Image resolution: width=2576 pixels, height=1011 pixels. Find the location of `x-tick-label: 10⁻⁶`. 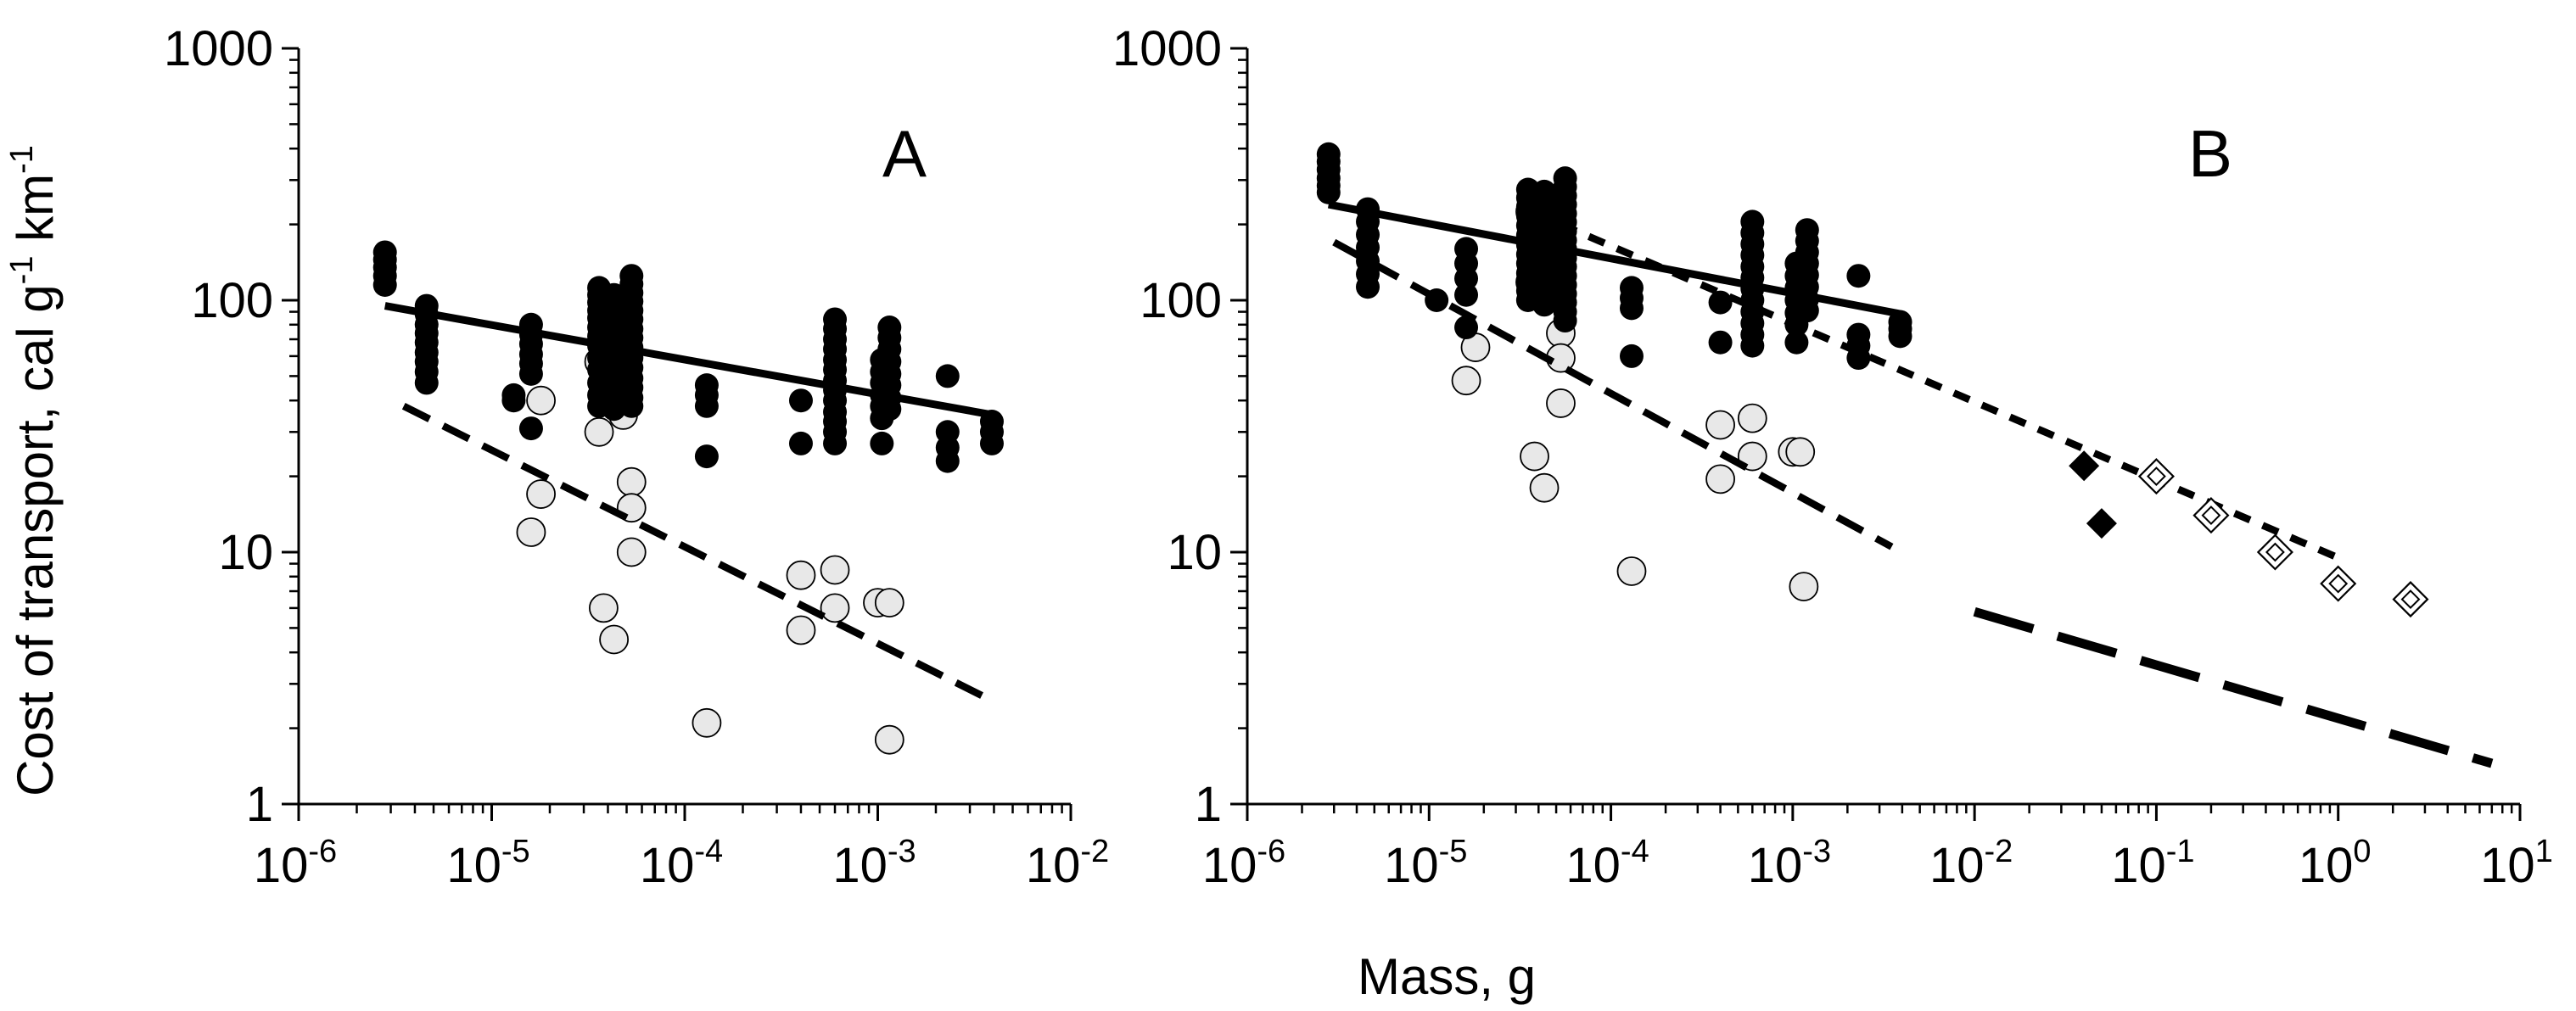

x-tick-label: 10⁻⁶ is located at coordinates (1244, 863).